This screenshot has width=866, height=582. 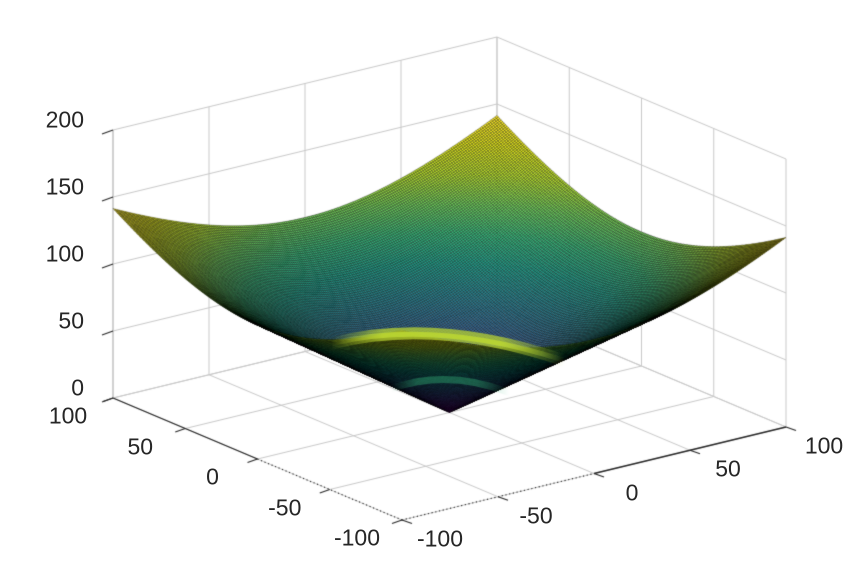 What do you see at coordinates (285, 507) in the screenshot?
I see `y-tick-label: -50` at bounding box center [285, 507].